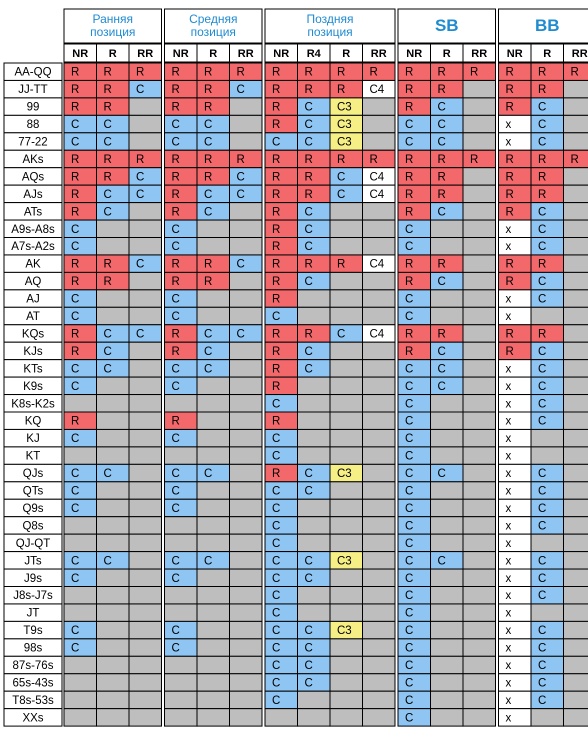 The image size is (588, 730). What do you see at coordinates (344, 474) in the screenshot?
I see `range-cell-value: C3` at bounding box center [344, 474].